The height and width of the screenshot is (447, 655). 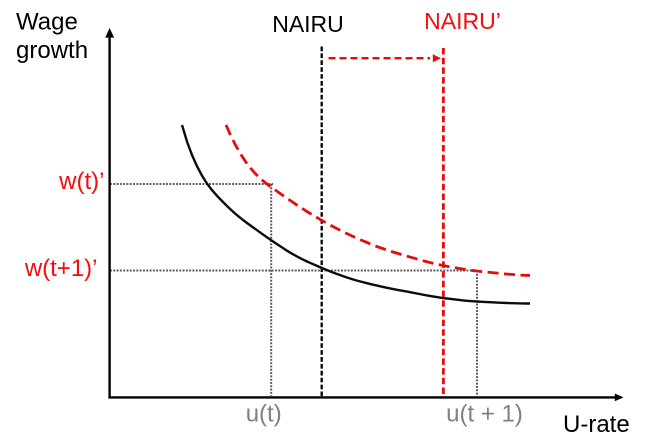 I want to click on svg-text: NAIRU’, so click(x=462, y=21).